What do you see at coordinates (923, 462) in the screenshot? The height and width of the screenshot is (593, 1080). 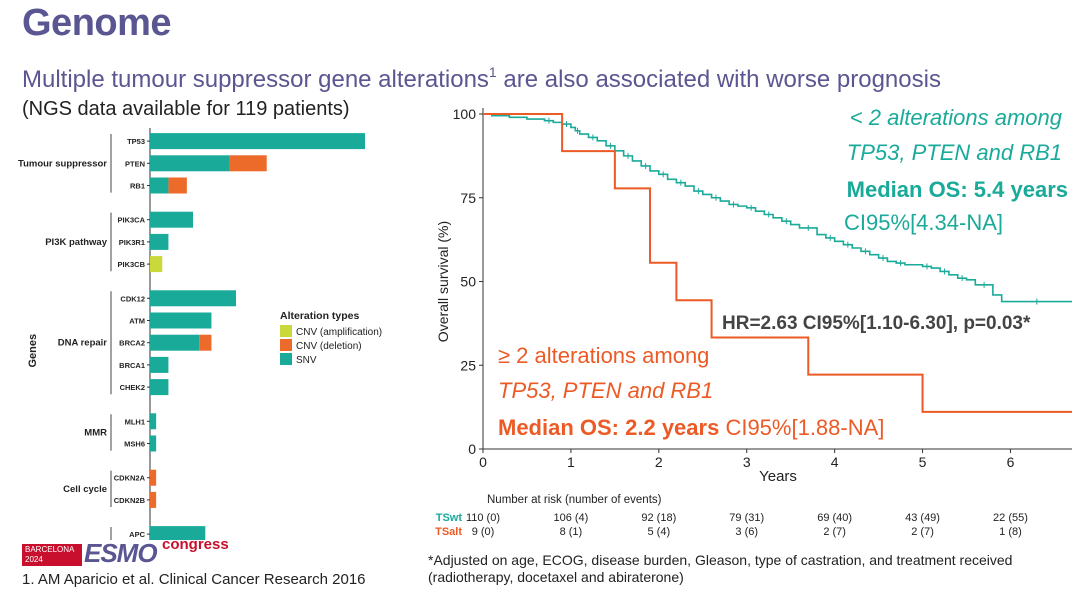 I see `km-x-tick-label: 5` at bounding box center [923, 462].